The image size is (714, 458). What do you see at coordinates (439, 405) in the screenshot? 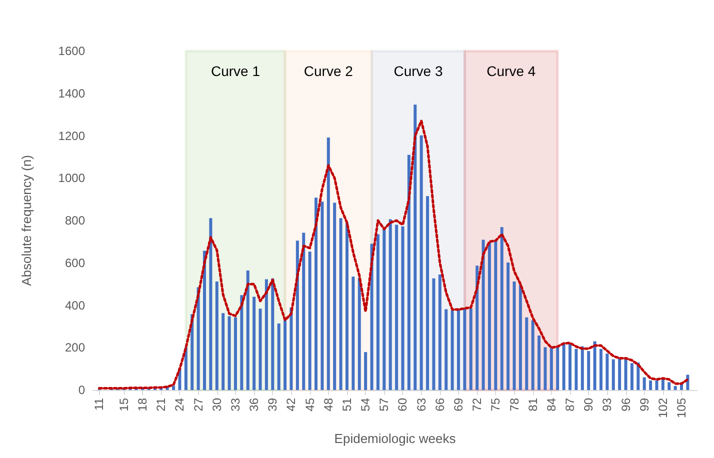
I see `x-tick-label: 66` at bounding box center [439, 405].